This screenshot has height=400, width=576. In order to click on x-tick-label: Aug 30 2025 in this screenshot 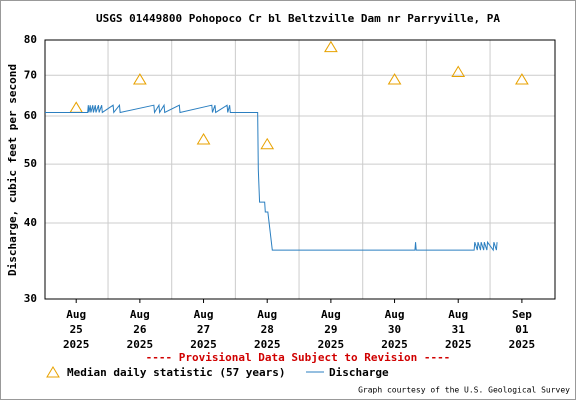, I will do `click(394, 329)`.